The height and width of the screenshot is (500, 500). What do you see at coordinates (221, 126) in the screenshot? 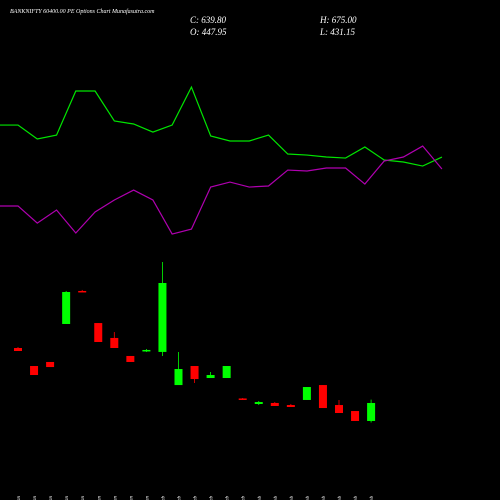
I see `indicator-line` at bounding box center [221, 126].